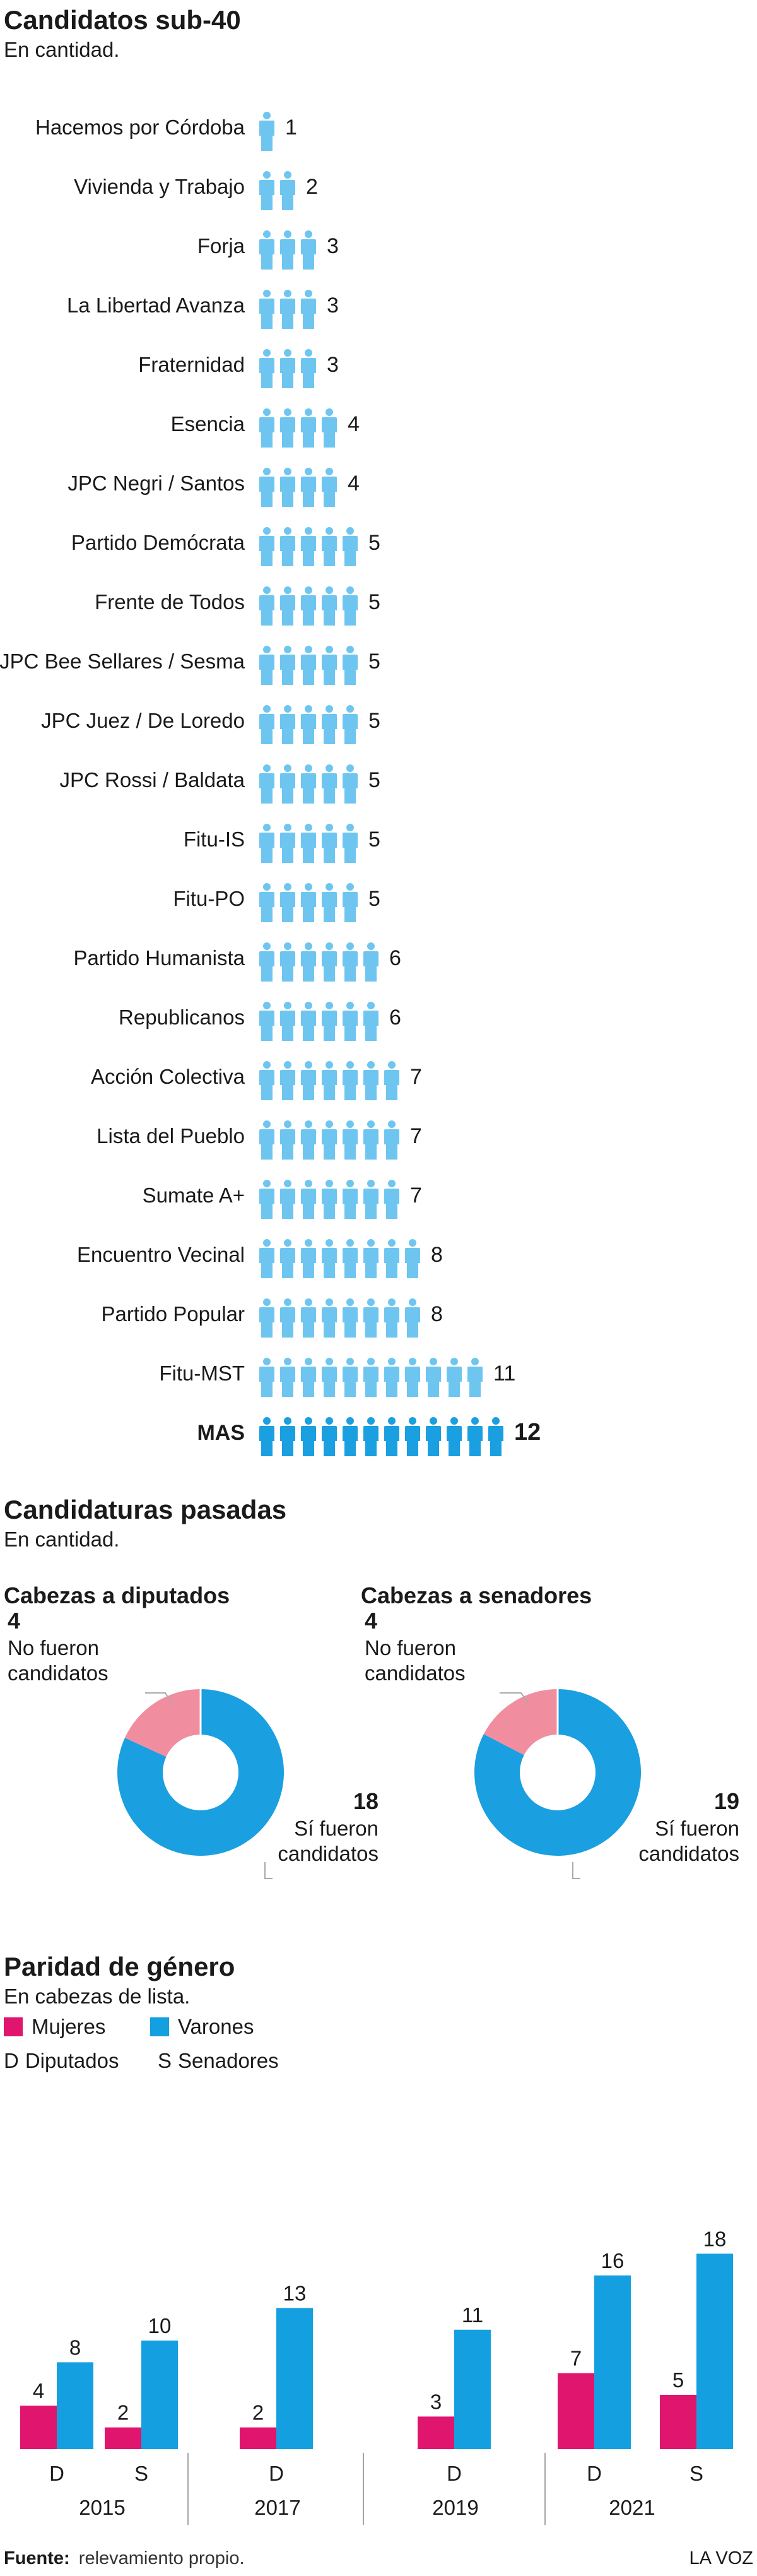 The image size is (757, 2576). I want to click on party-label: Encuentro Vecinal, so click(161, 1255).